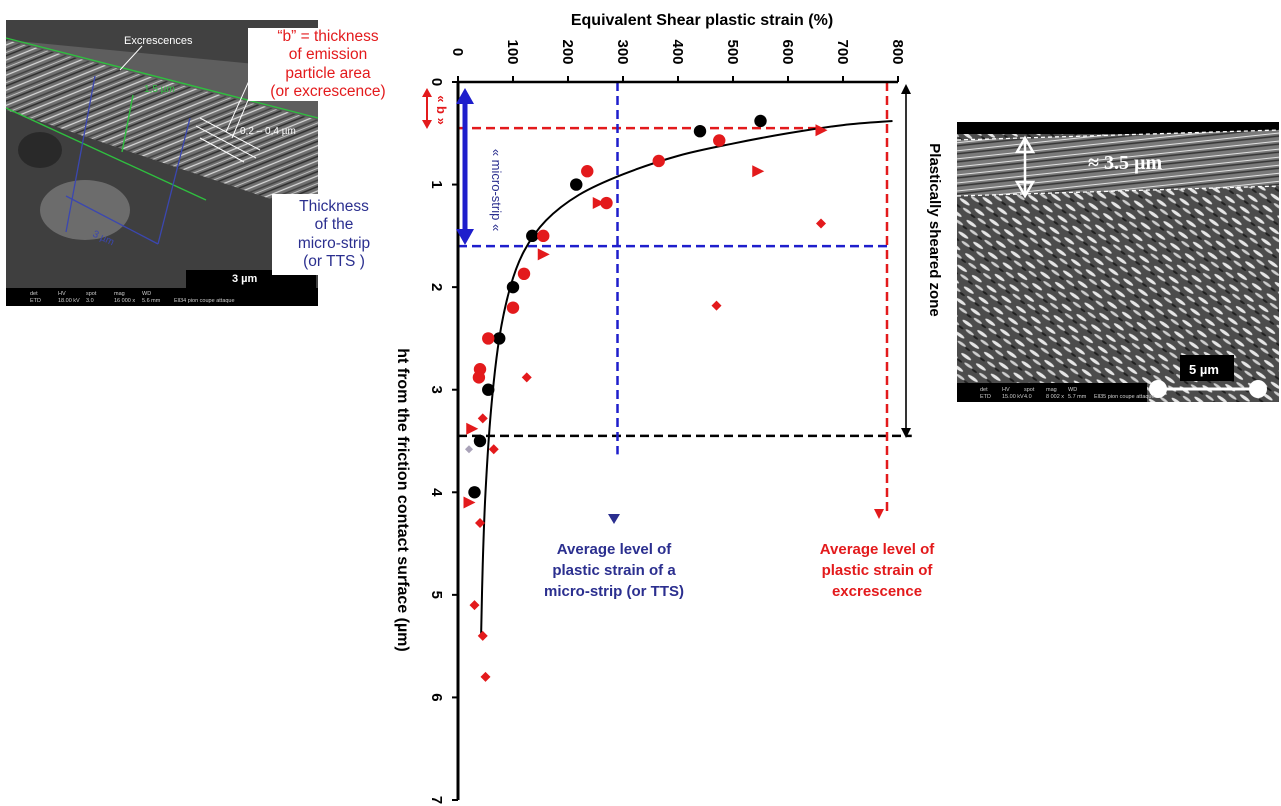 The width and height of the screenshot is (1281, 806). I want to click on excrescences-label: Excrescences, so click(158, 41).